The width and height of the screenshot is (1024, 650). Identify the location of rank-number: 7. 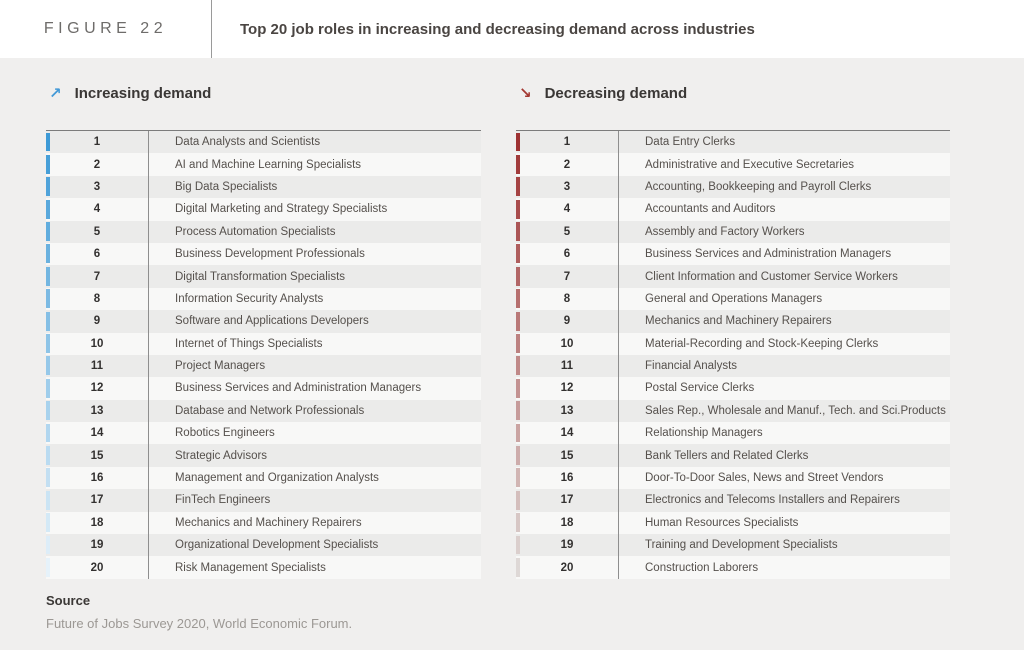
(97, 276).